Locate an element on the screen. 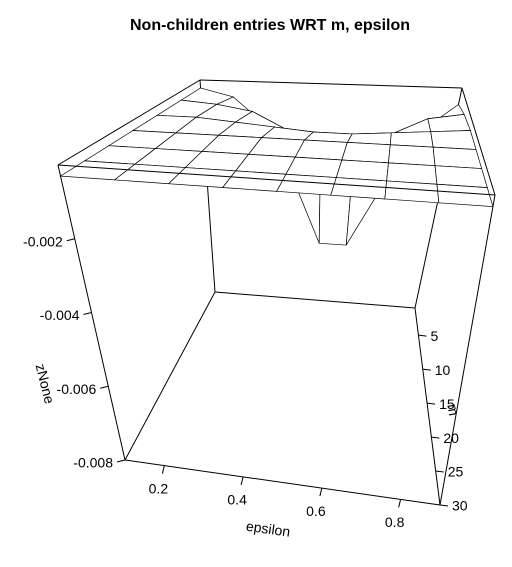  z-tick-label: -0.006 is located at coordinates (77, 389).